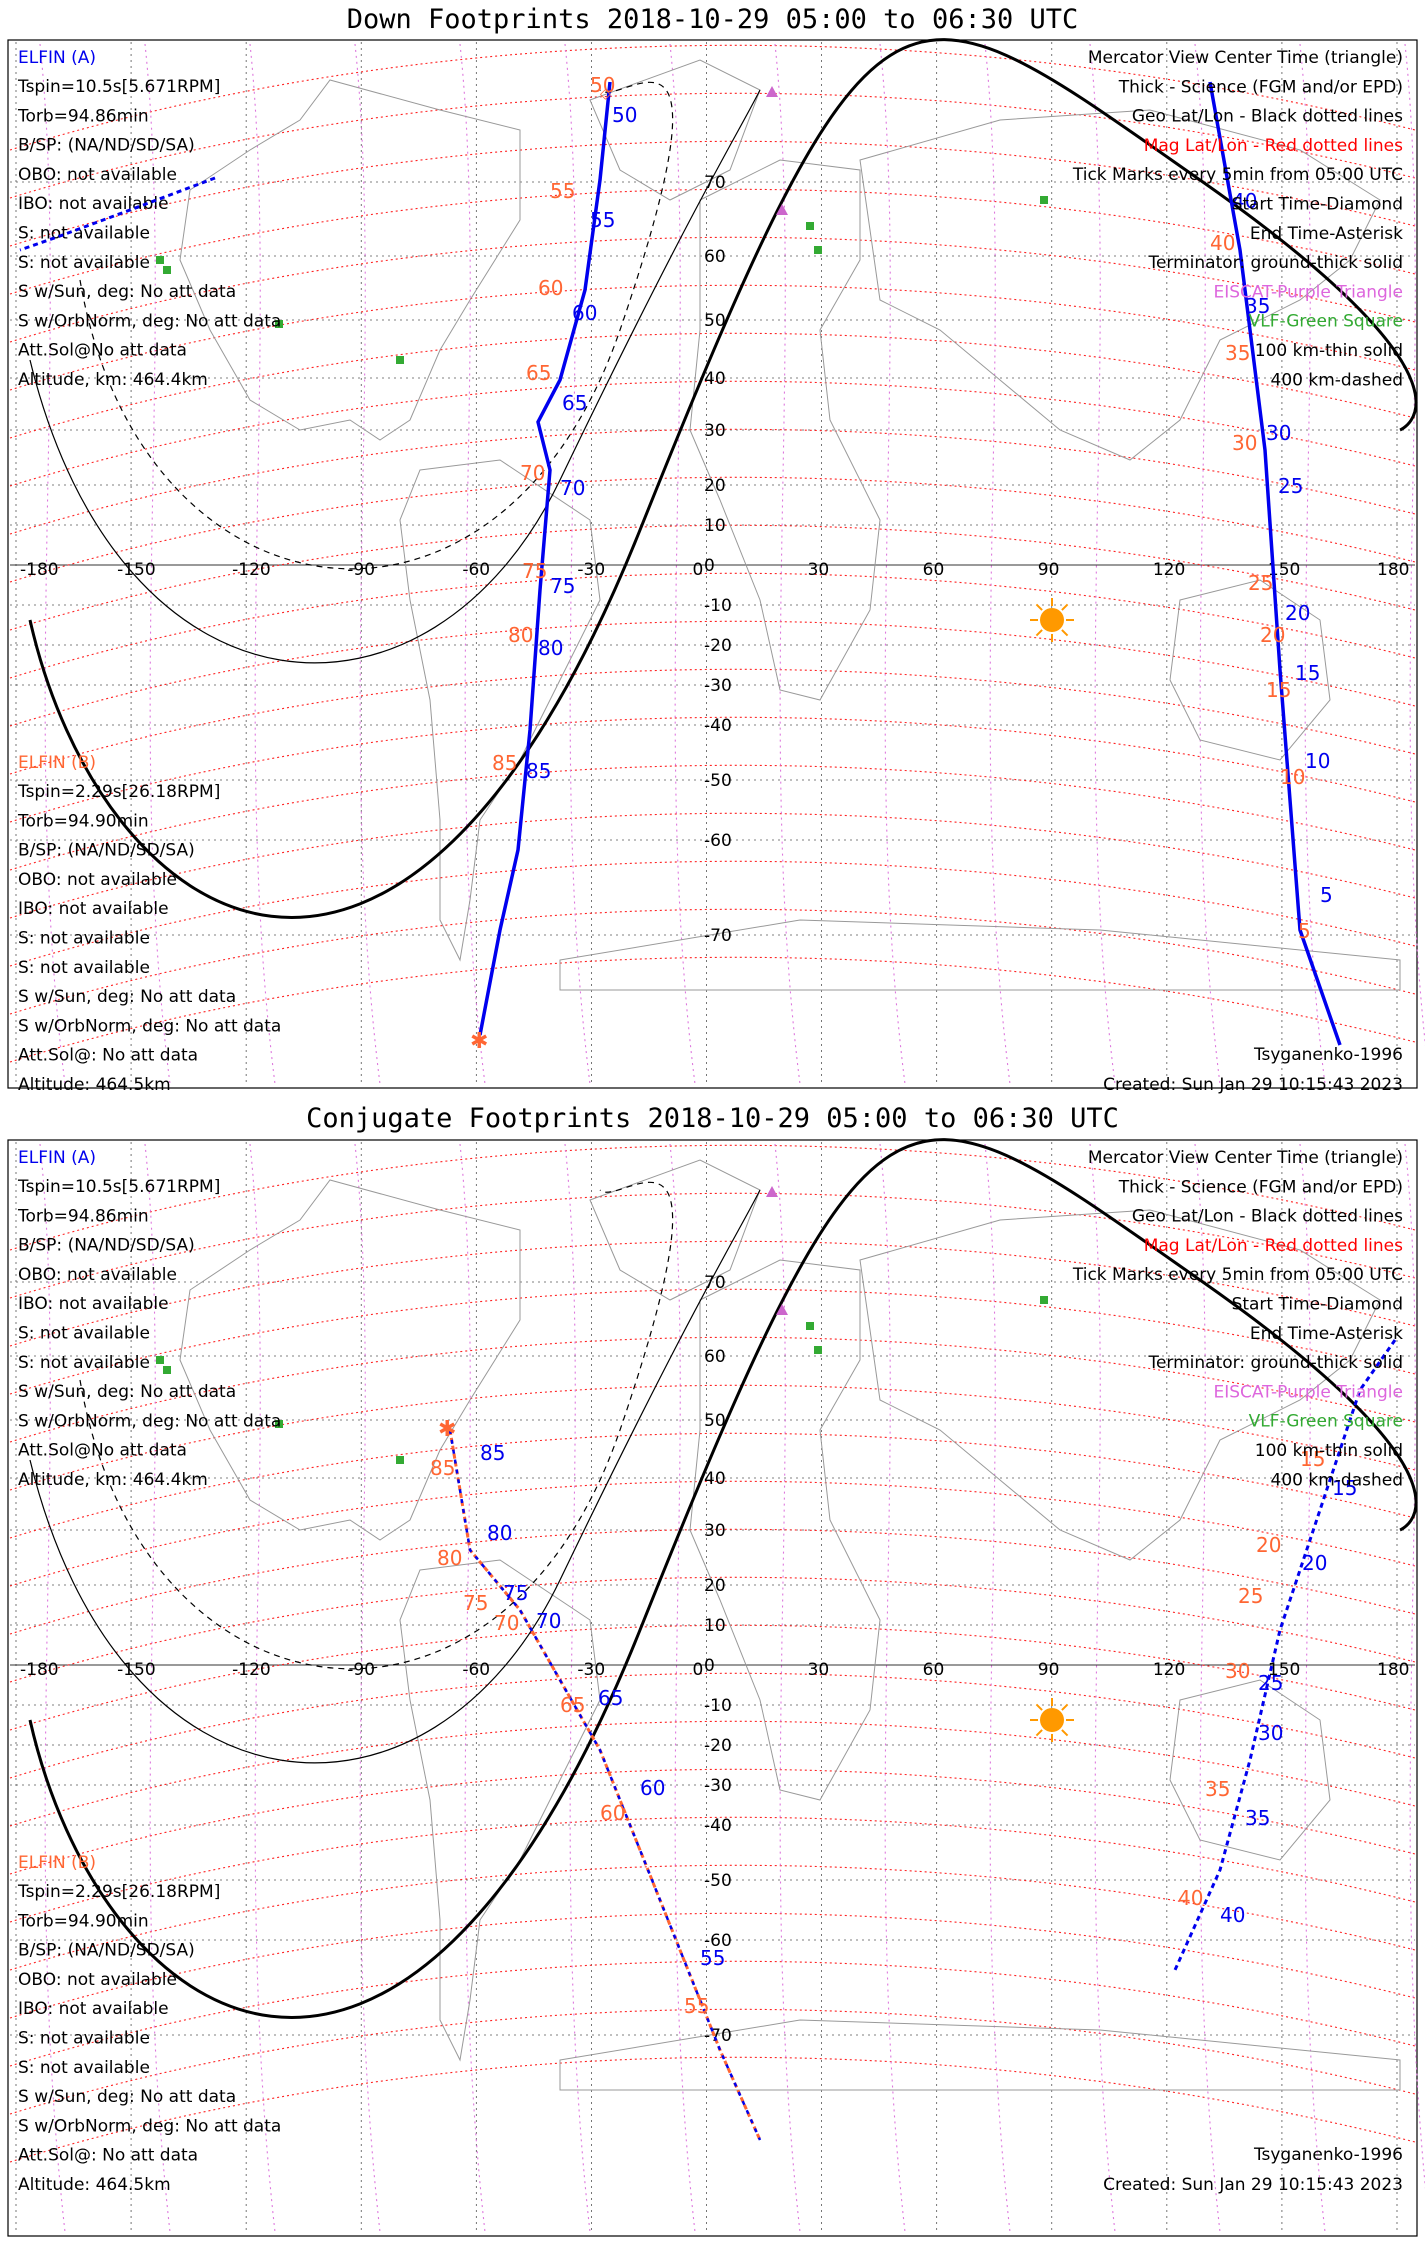  Describe the element at coordinates (97, 1980) in the screenshot. I see `elfin-b-info-line: OBO: not available` at that location.